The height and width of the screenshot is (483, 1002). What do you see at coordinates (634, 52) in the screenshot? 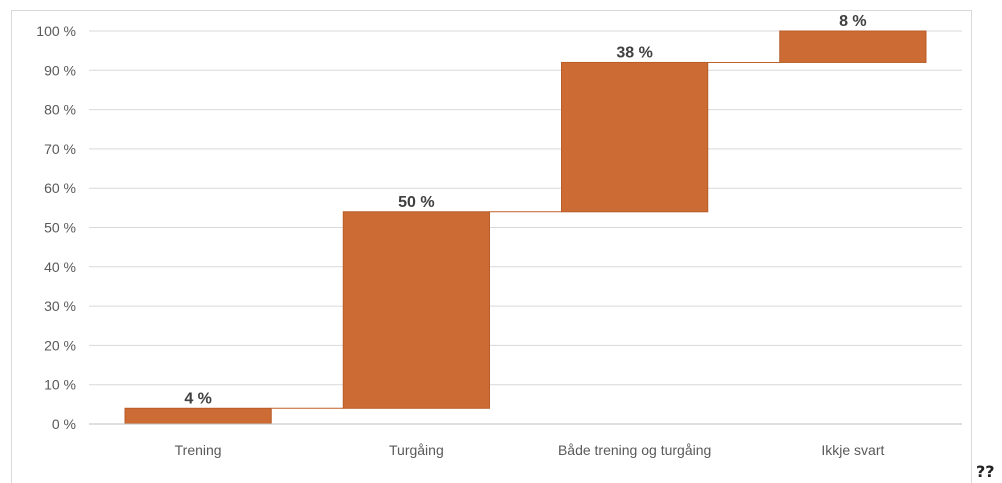
I see `data-label: 38 %` at bounding box center [634, 52].